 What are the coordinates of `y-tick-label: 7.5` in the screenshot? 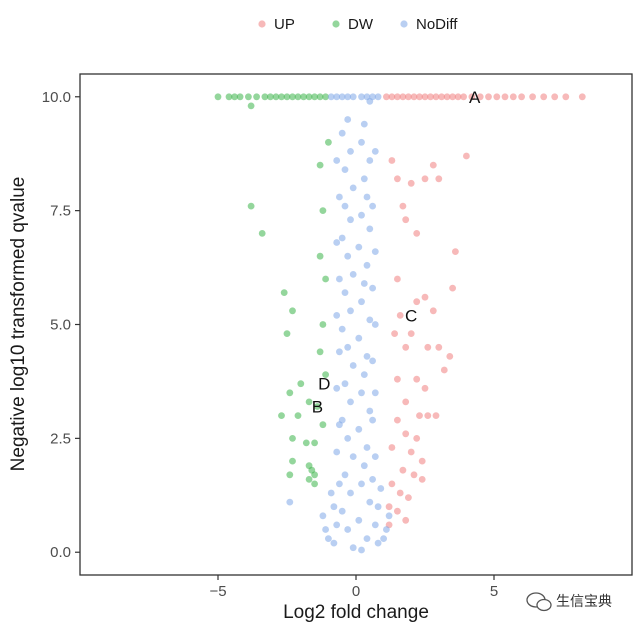 It's located at (60, 211).